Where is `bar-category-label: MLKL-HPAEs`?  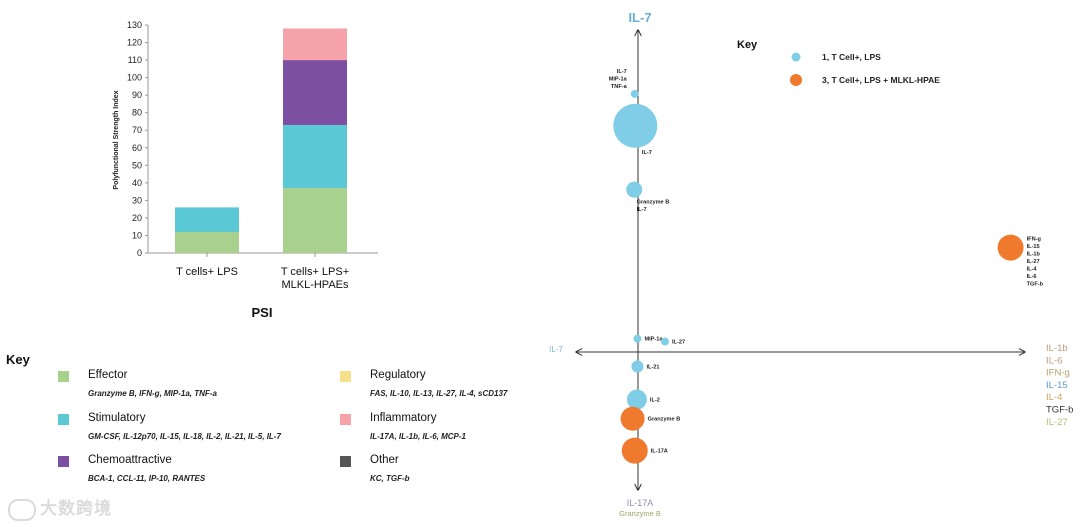
bar-category-label: MLKL-HPAEs is located at coordinates (315, 285).